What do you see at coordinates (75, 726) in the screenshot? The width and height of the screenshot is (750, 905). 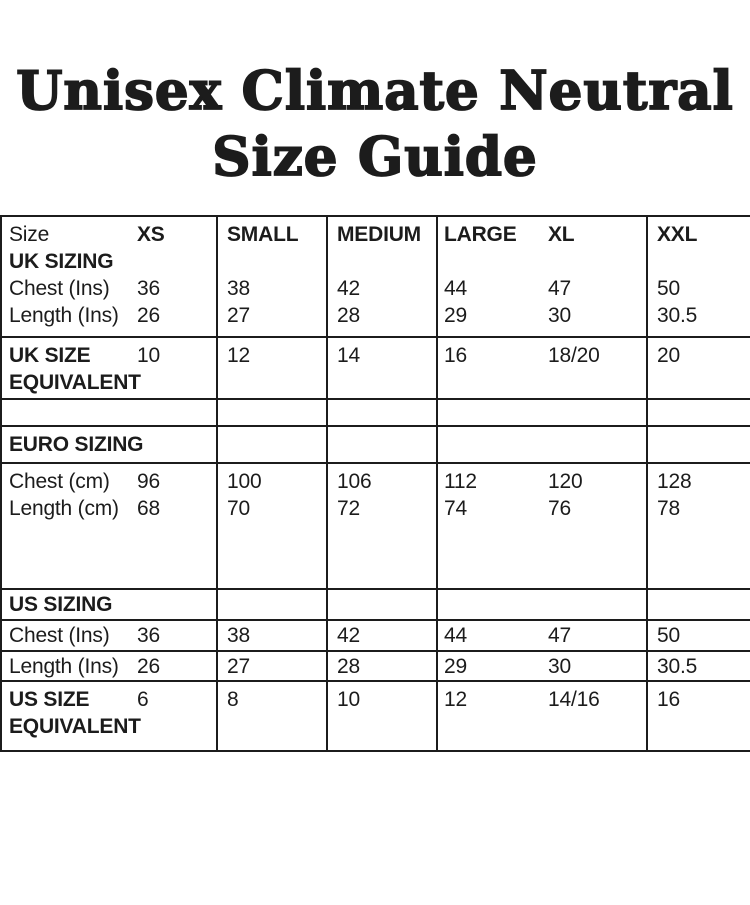 I see `us-equivalent-label-line2: EQUIVALENT` at bounding box center [75, 726].